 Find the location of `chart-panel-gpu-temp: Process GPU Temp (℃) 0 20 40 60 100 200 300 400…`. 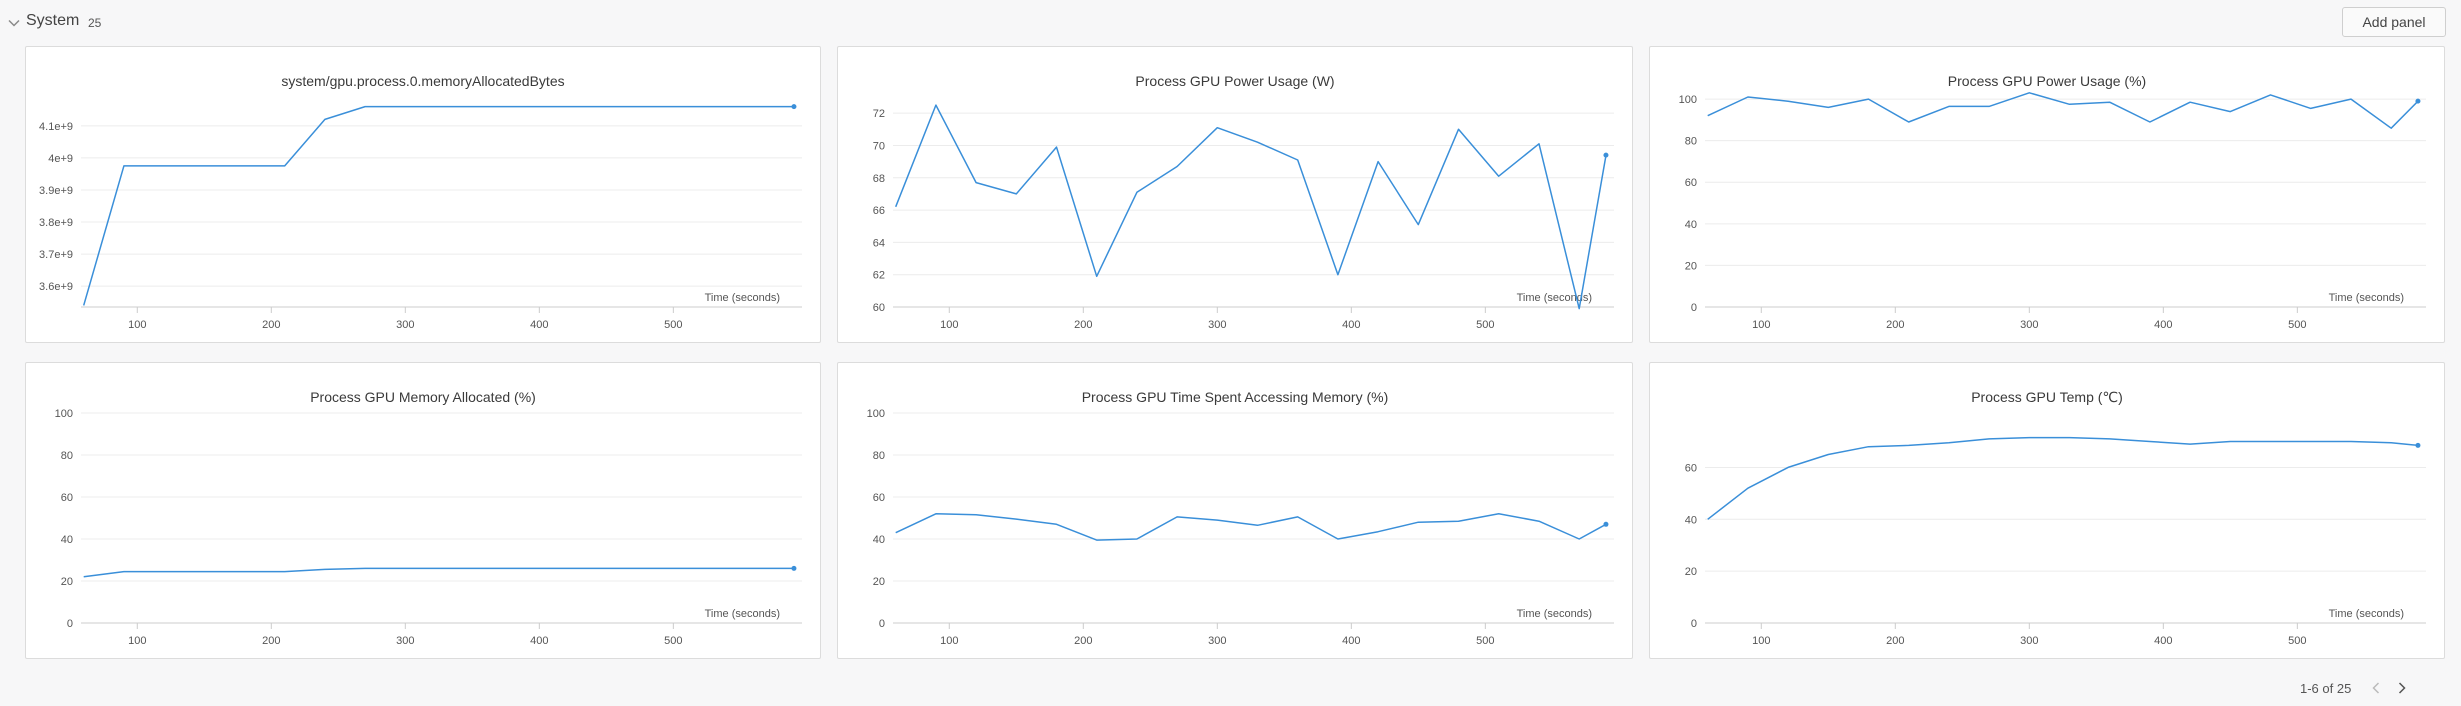

chart-panel-gpu-temp: Process GPU Temp (℃) 0 20 40 60 100 200 300 400… is located at coordinates (2047, 510).